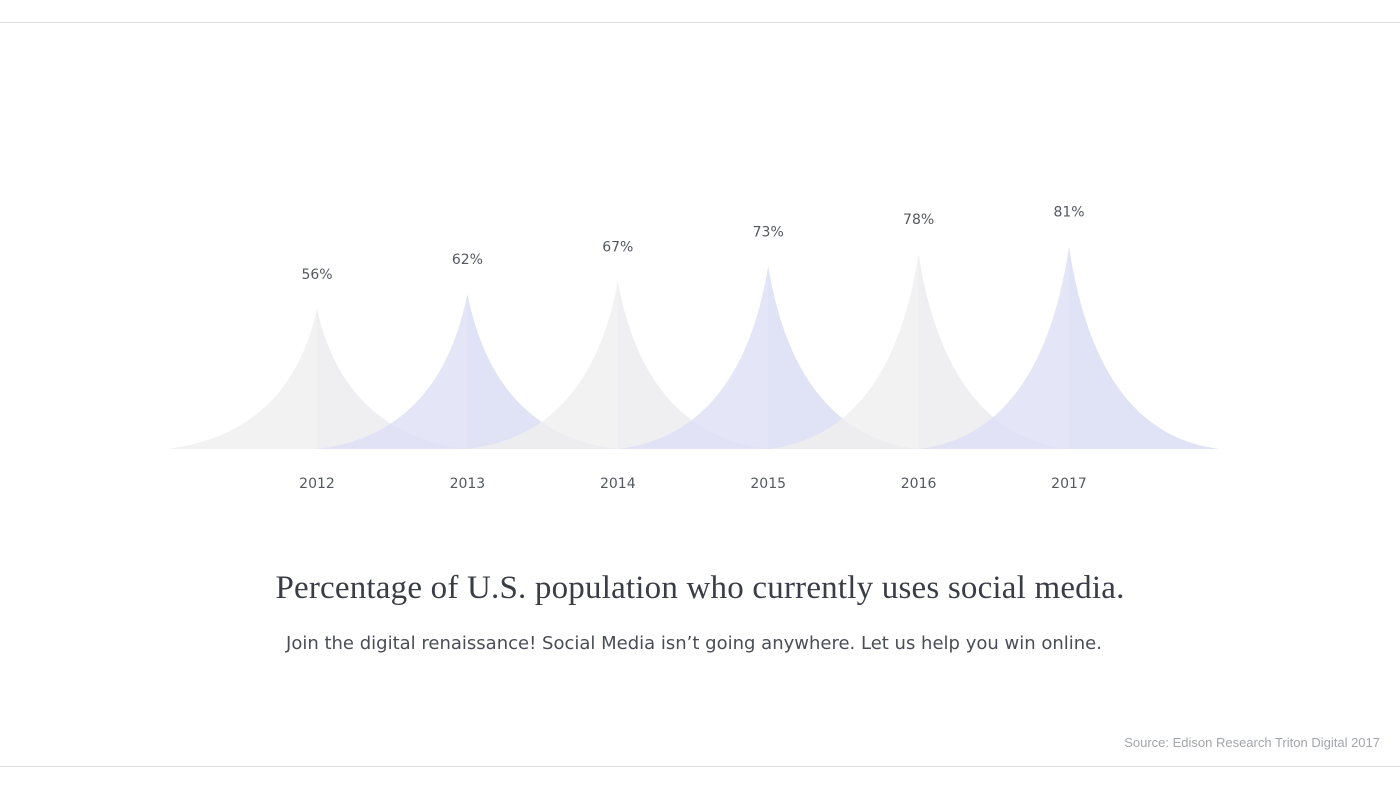  I want to click on peak-2012, so click(317, 379).